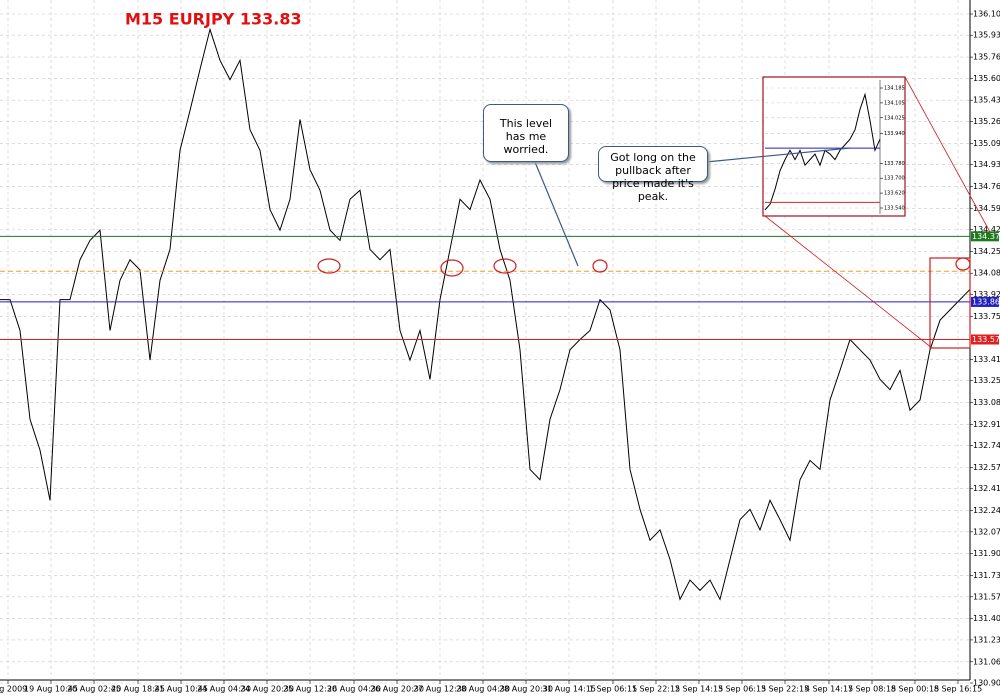 Image resolution: width=1000 pixels, height=697 pixels. Describe the element at coordinates (986, 402) in the screenshot. I see `y-tick-label: 133.080` at that location.